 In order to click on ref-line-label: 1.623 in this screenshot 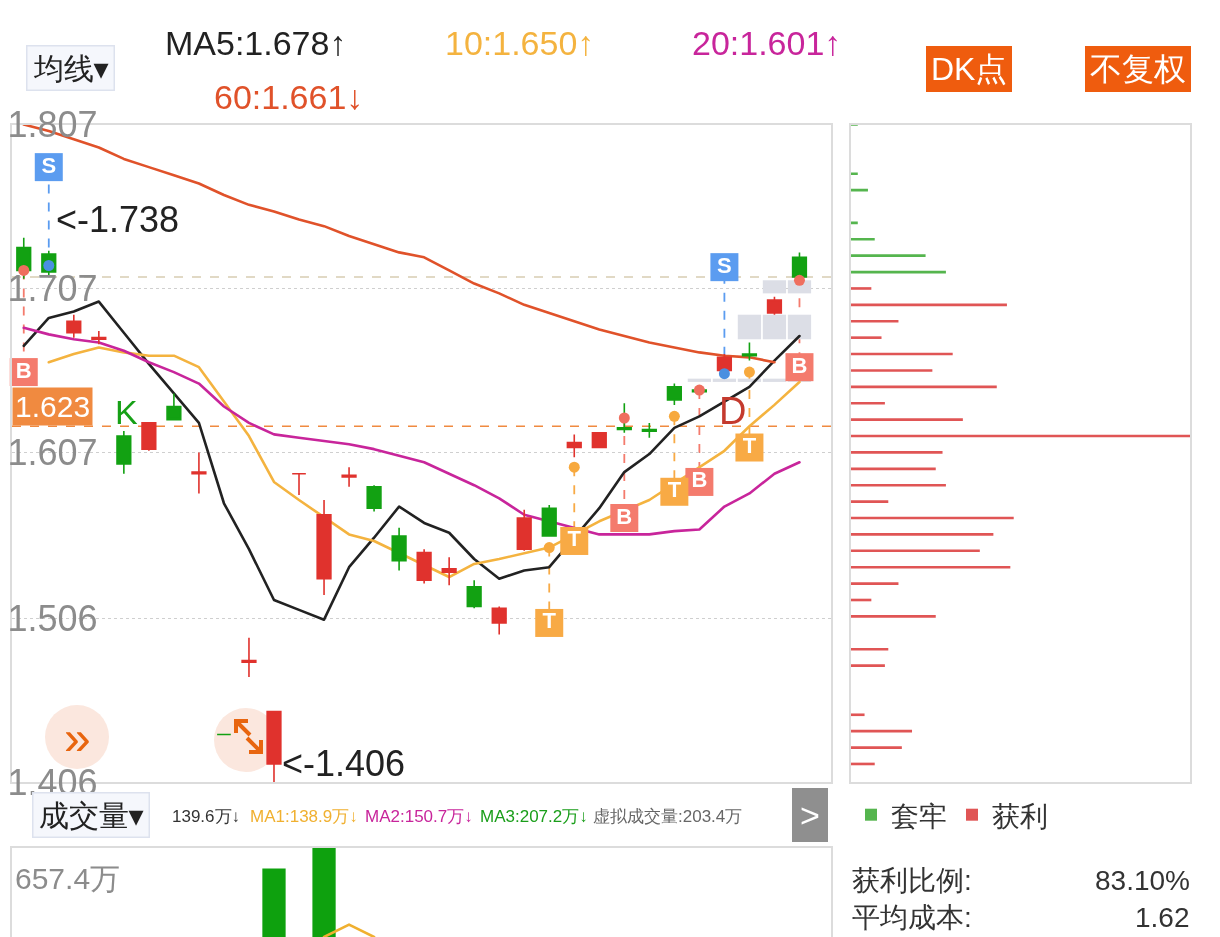, I will do `click(53, 406)`.